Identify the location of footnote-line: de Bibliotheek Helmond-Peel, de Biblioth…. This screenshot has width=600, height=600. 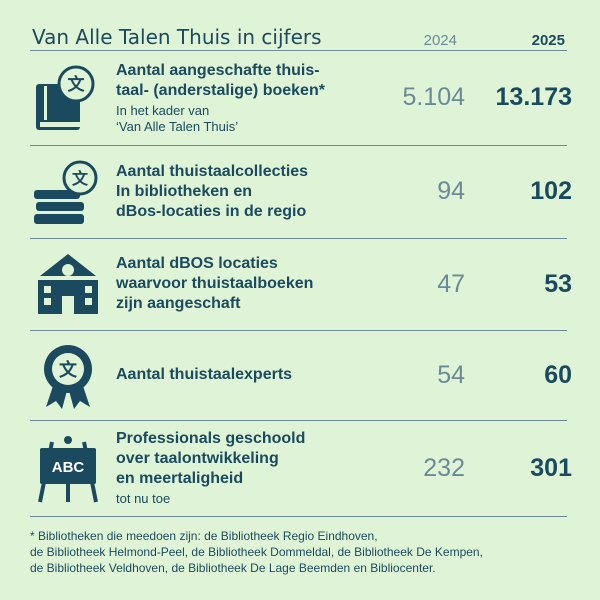
(256, 552).